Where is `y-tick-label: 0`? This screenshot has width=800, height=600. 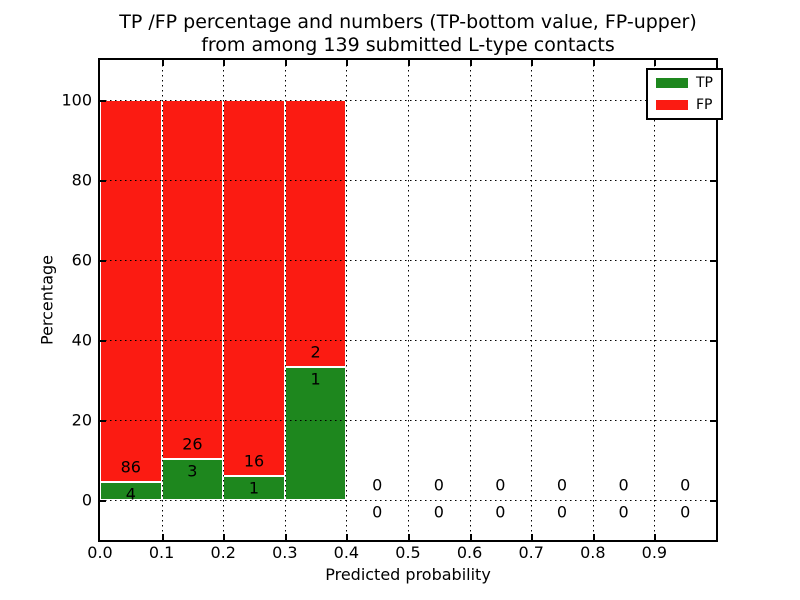 y-tick-label: 0 is located at coordinates (86, 500).